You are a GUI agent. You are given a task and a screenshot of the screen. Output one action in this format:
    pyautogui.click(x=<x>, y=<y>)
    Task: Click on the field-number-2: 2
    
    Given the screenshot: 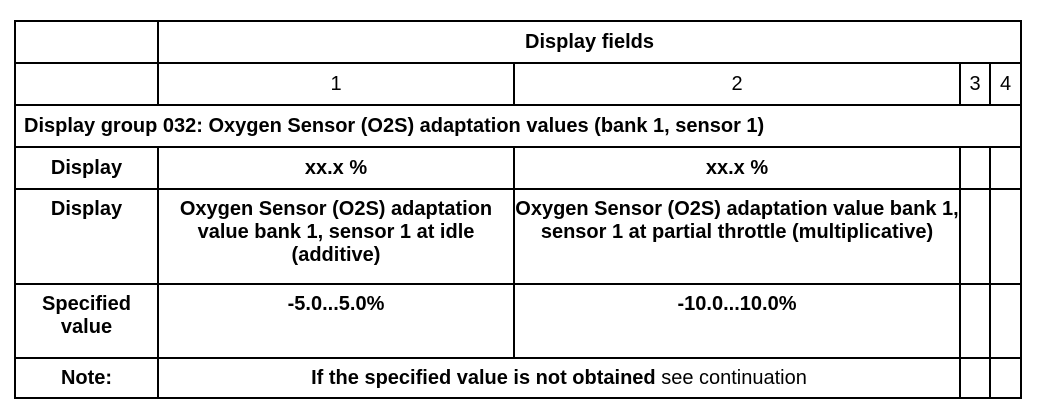 What is the action you would take?
    pyautogui.click(x=737, y=84)
    